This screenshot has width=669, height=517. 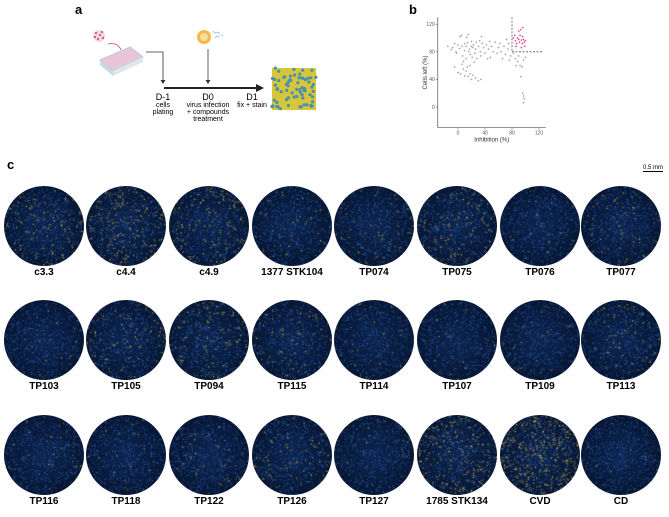 What do you see at coordinates (512, 134) in the screenshot?
I see `x-tick-label: 80` at bounding box center [512, 134].